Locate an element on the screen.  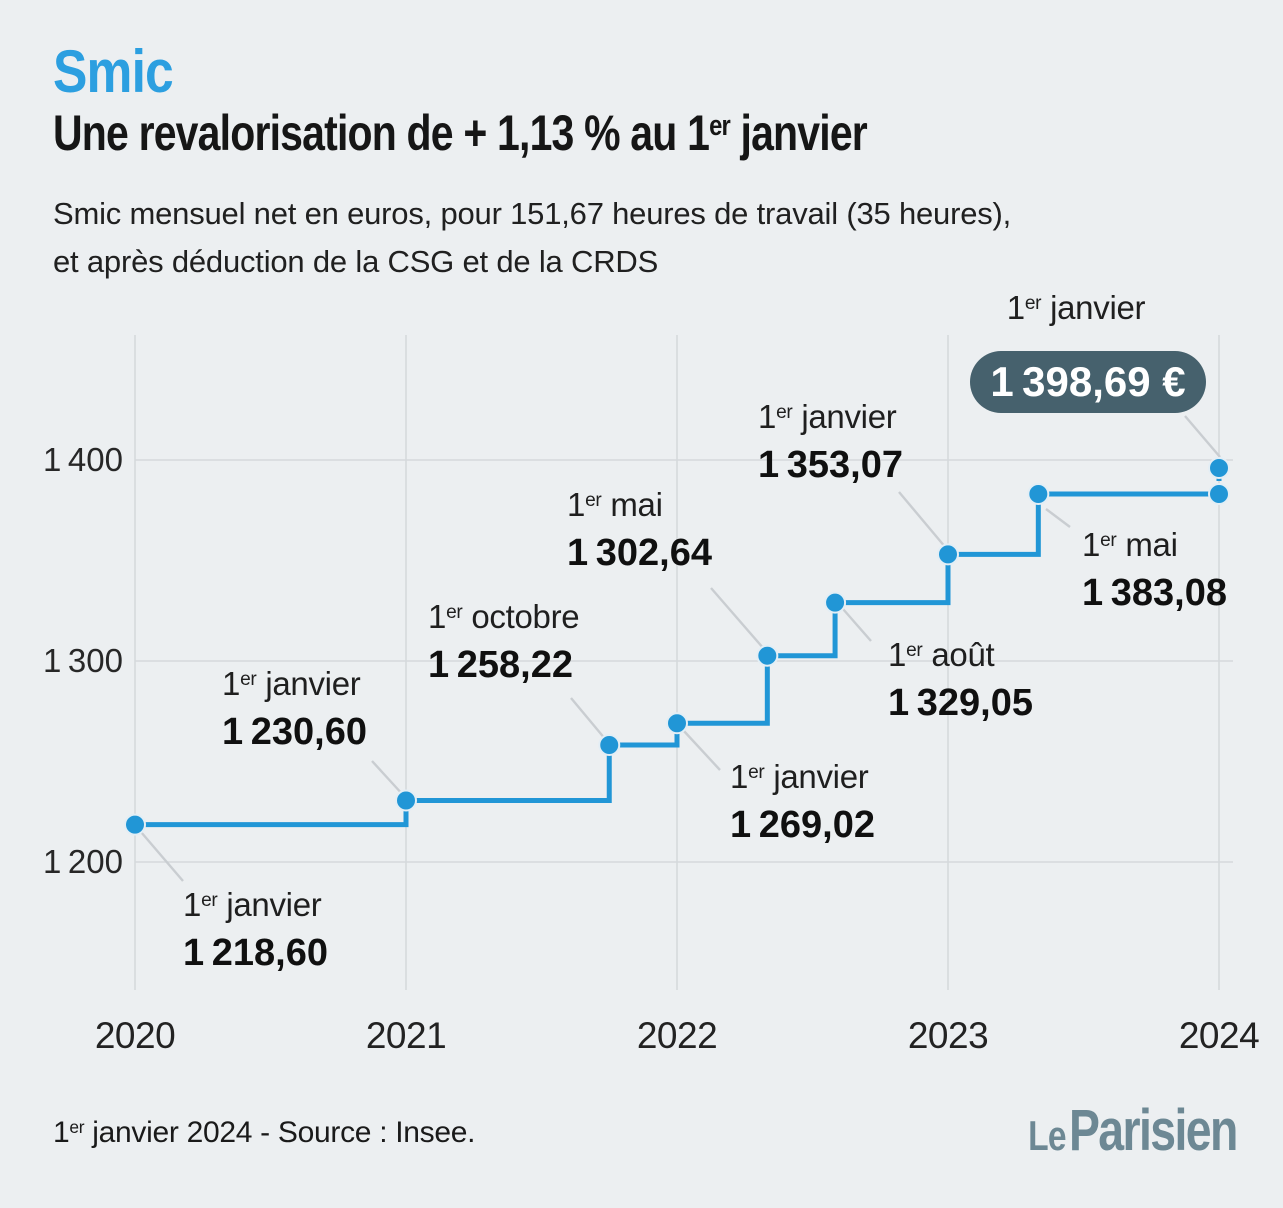
x-axis-tick: 2023 is located at coordinates (948, 1035).